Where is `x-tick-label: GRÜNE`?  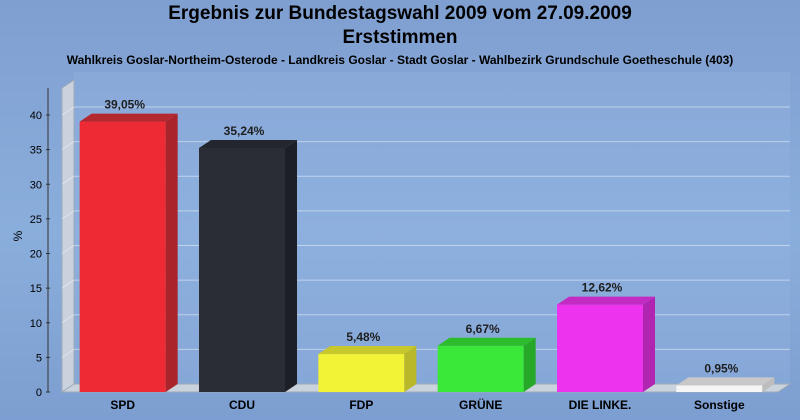 x-tick-label: GRÜNE is located at coordinates (480, 404).